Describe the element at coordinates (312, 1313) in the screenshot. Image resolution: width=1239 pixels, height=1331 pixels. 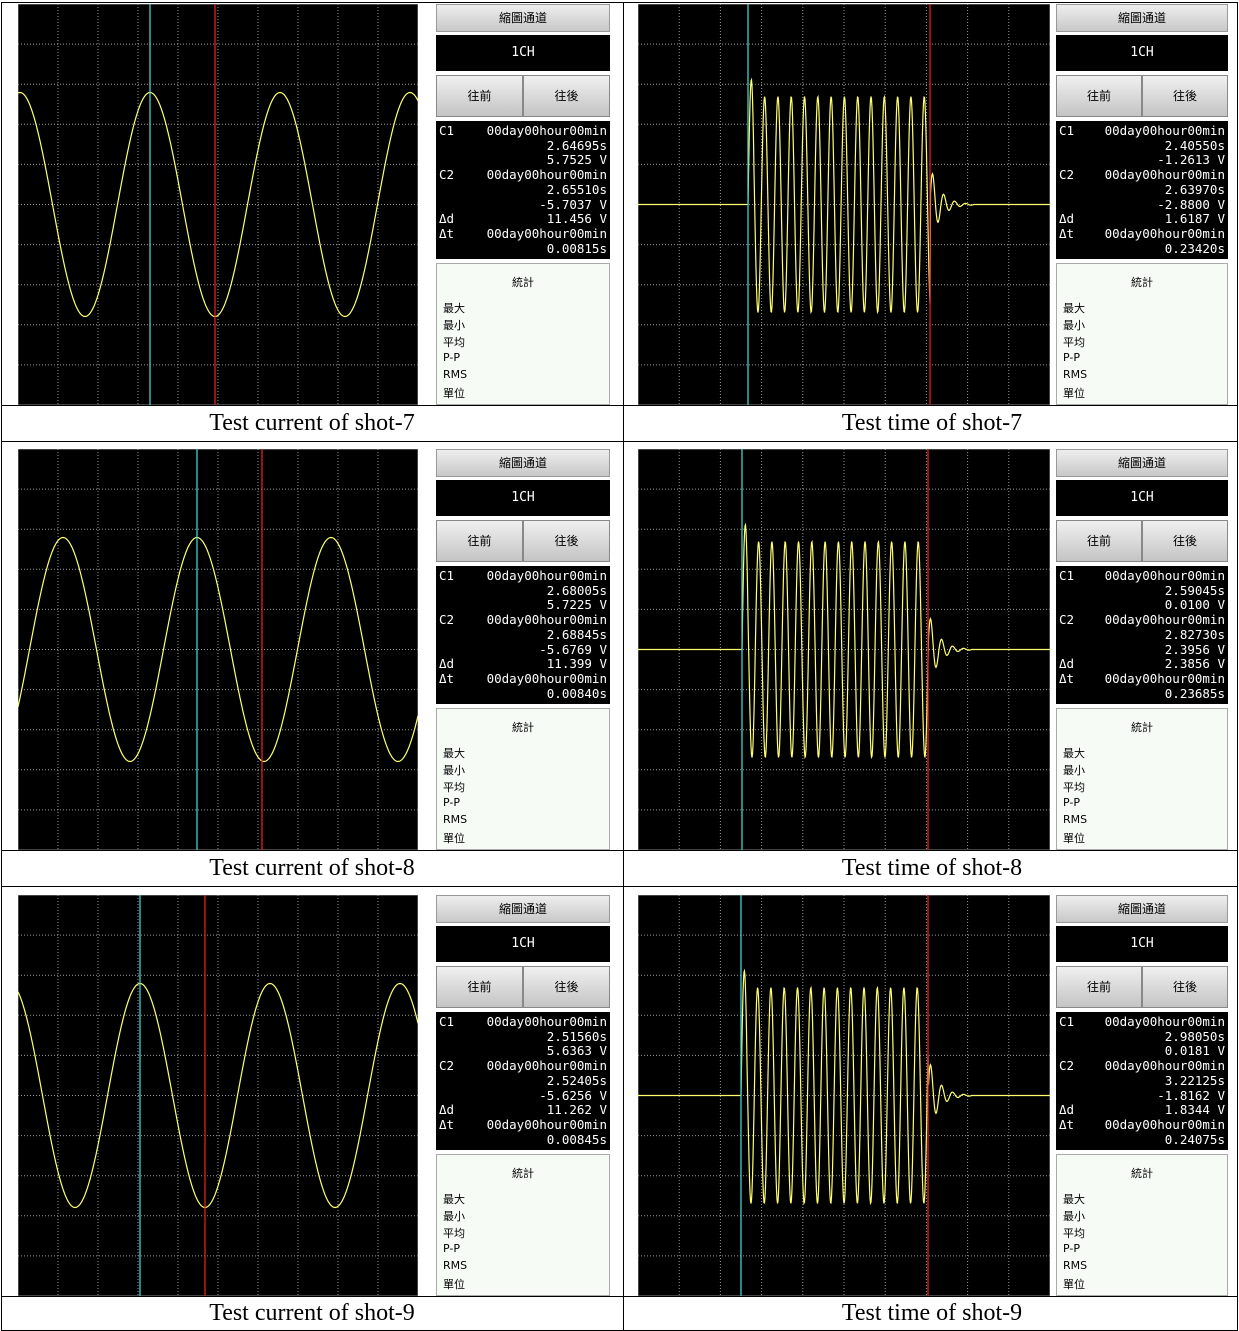
I see `caption: Test current of shot-9` at that location.